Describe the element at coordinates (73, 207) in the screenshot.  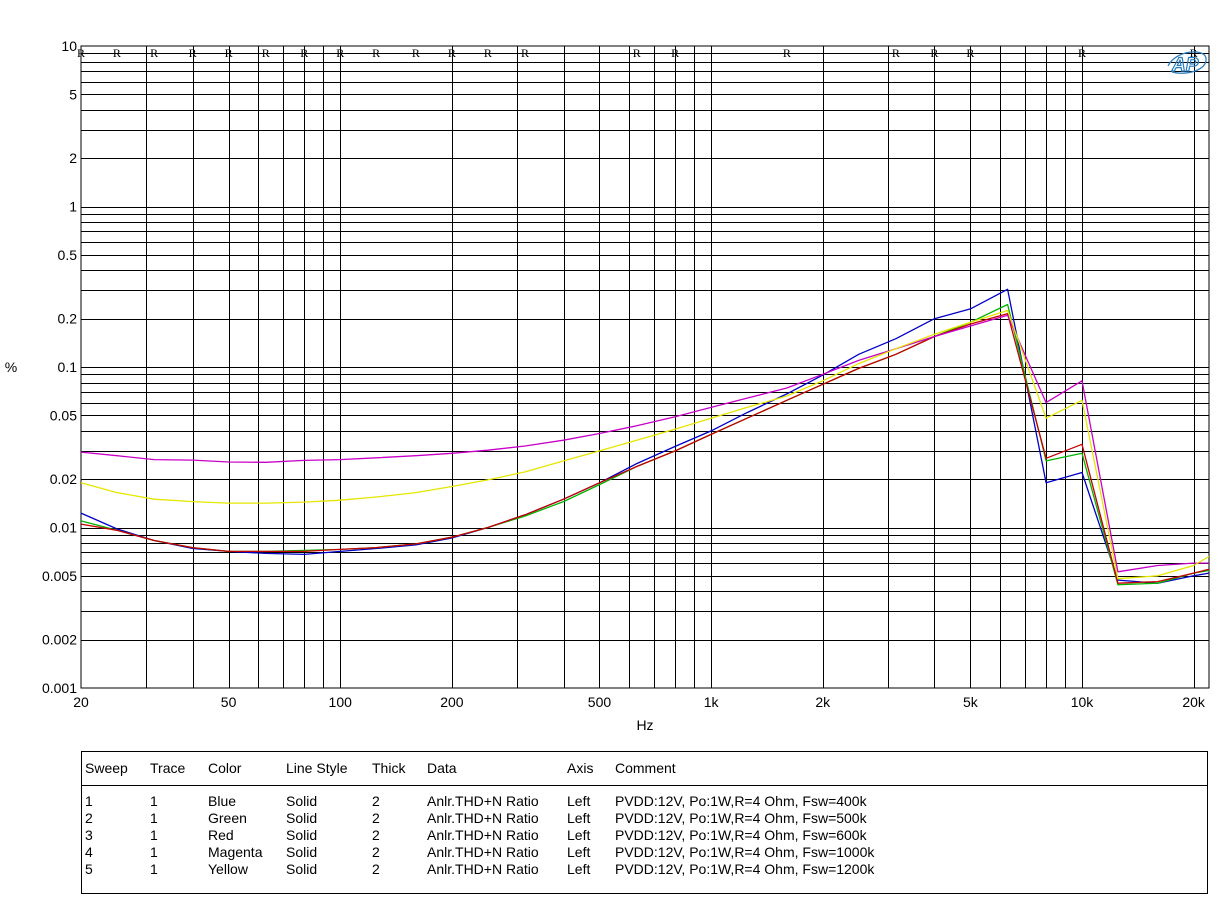
I see `y-tick-label: 1` at that location.